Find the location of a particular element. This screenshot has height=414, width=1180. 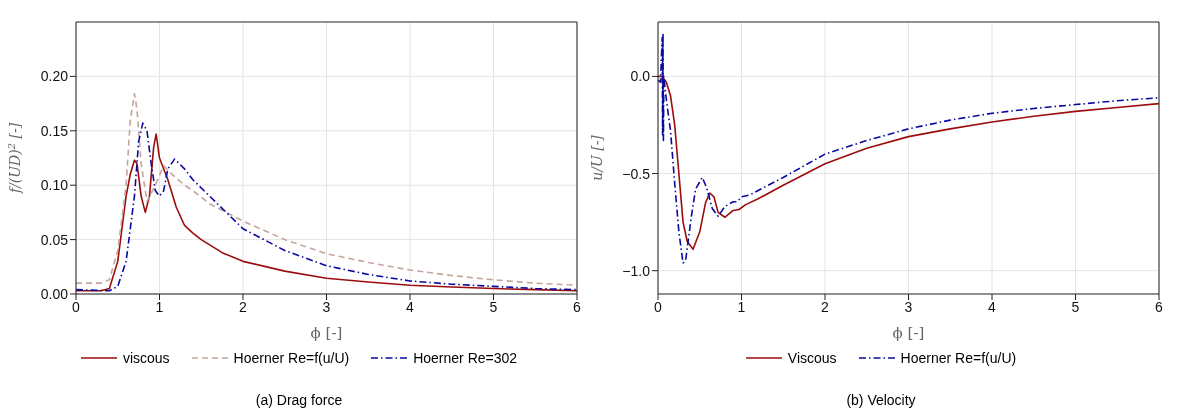

y-tick-label: 0.05 is located at coordinates (54, 239).